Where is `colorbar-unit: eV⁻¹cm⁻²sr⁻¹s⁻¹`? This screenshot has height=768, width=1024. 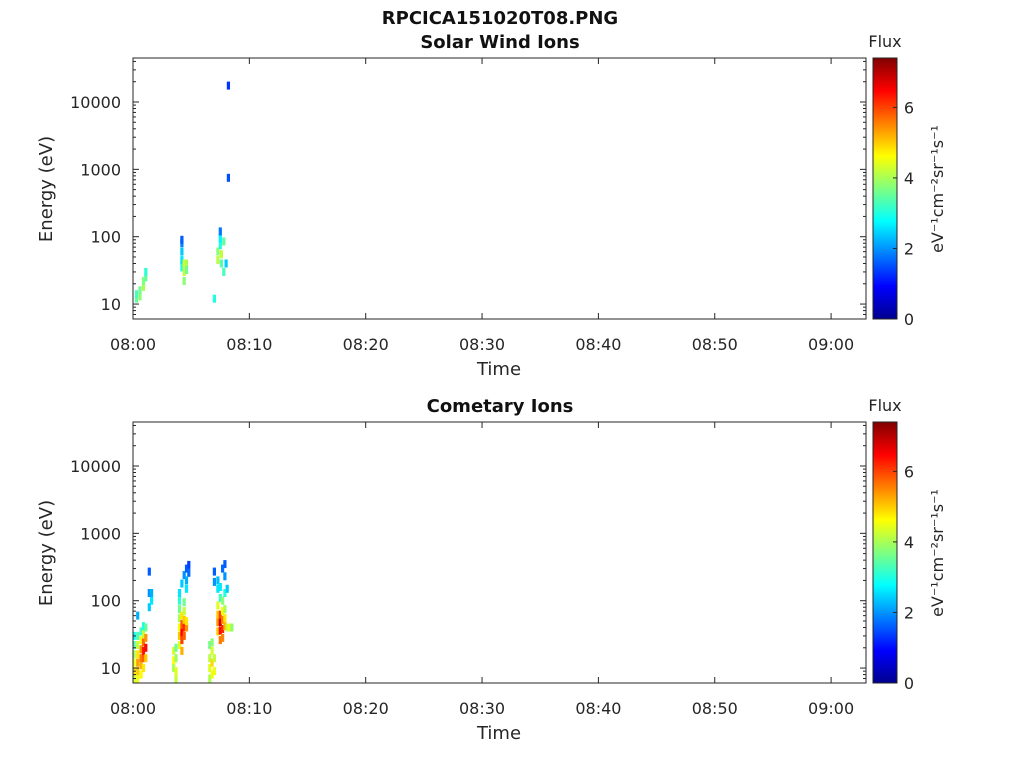 colorbar-unit: eV⁻¹cm⁻²sr⁻¹s⁻¹ is located at coordinates (937, 553).